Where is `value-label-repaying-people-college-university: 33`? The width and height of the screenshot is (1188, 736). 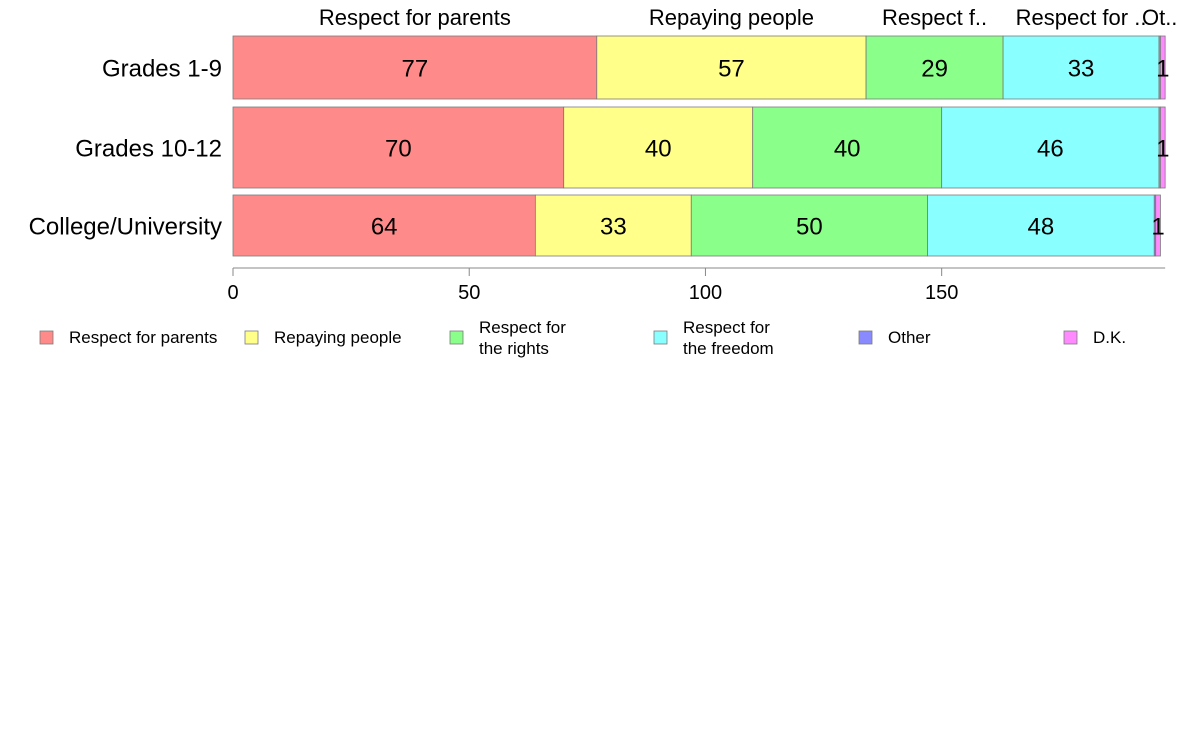 value-label-repaying-people-college-university: 33 is located at coordinates (613, 227).